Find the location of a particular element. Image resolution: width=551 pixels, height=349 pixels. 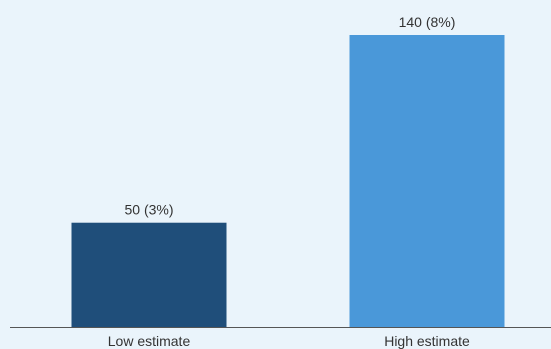

x-tick-labels: Low estimate High estimate is located at coordinates (289, 341).